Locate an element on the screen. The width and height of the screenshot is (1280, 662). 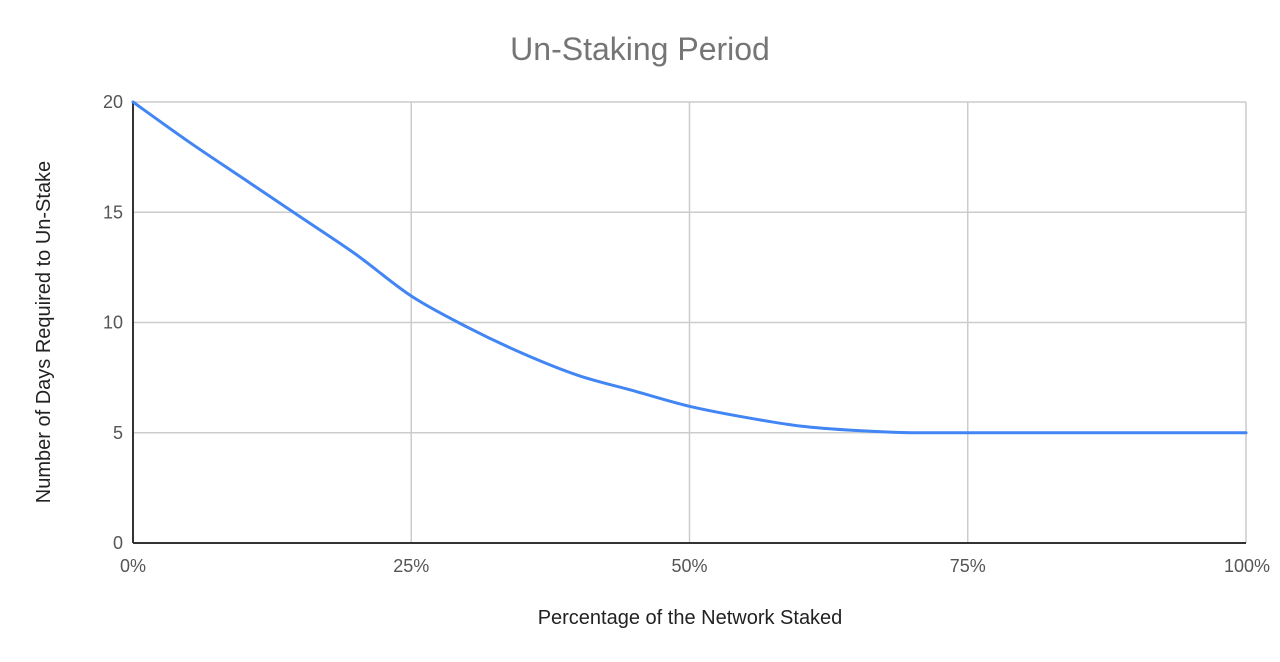
y-tick-label-20: 20 is located at coordinates (113, 102).